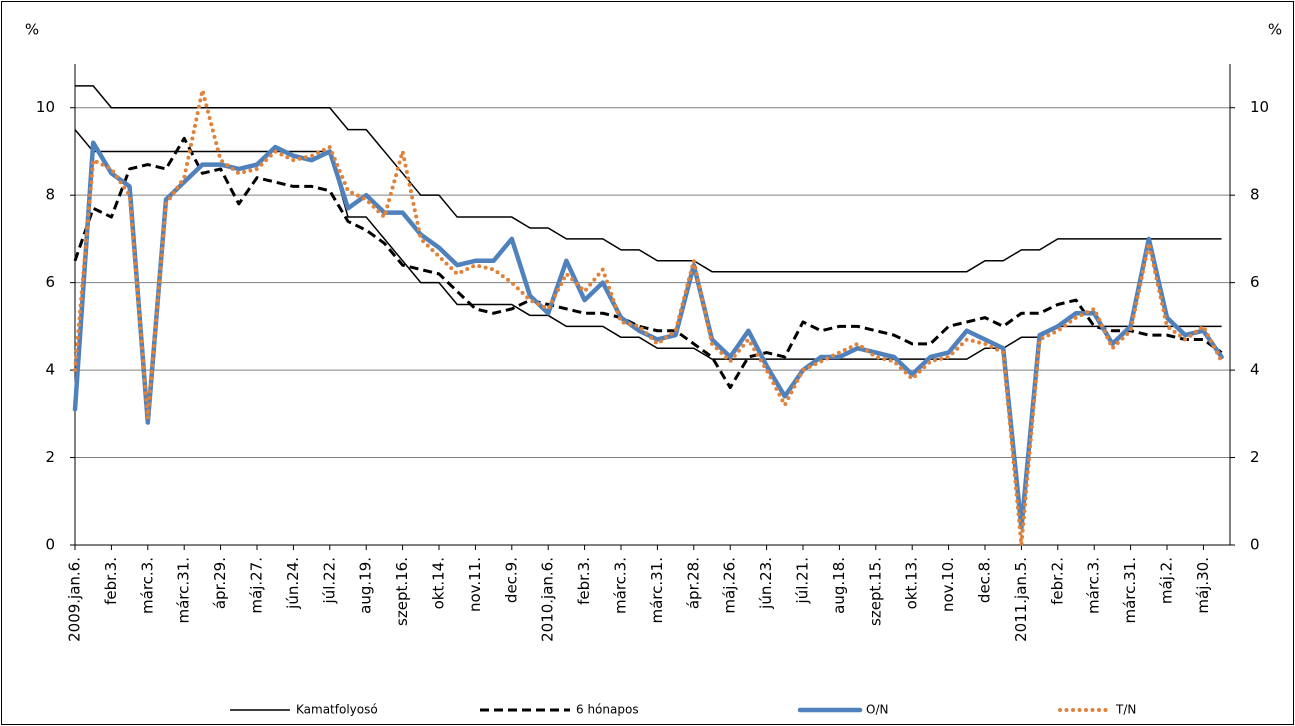 Image resolution: width=1295 pixels, height=726 pixels. Describe the element at coordinates (985, 580) in the screenshot. I see `x-tick-label: dec.8.` at that location.